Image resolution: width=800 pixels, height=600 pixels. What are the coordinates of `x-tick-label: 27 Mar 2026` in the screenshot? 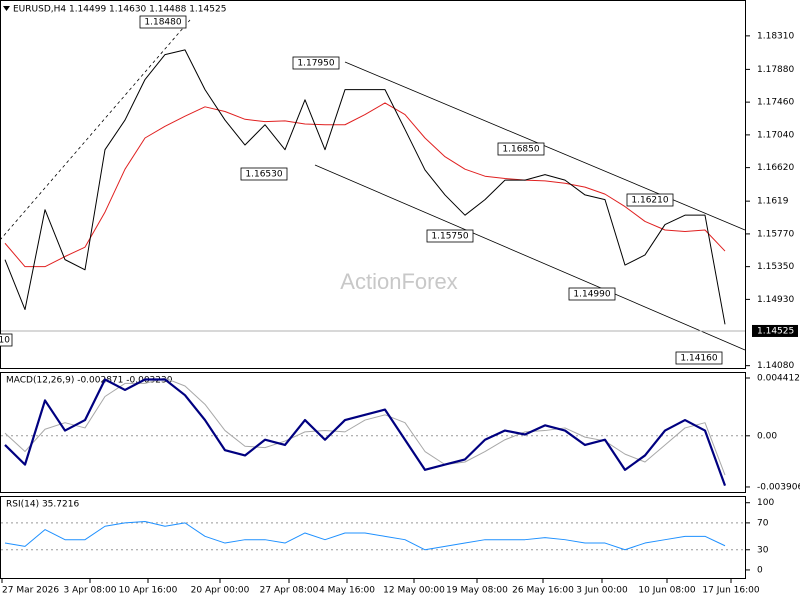 It's located at (30, 591).